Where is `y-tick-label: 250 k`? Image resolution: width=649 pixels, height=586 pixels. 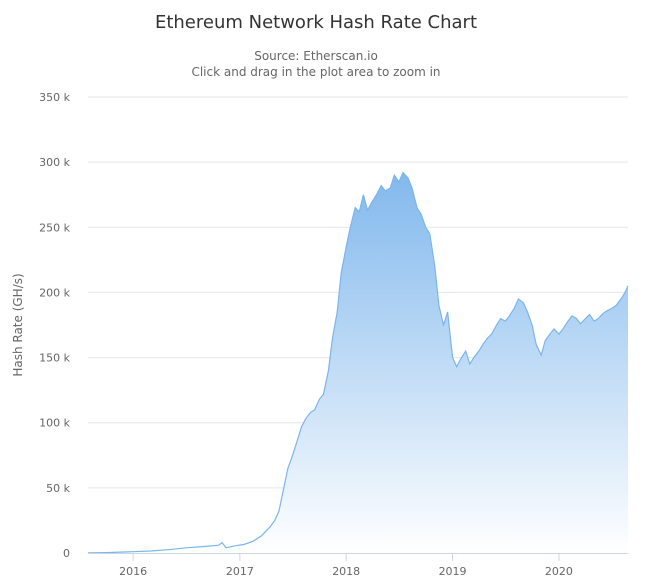
y-tick-label: 250 k is located at coordinates (54, 227).